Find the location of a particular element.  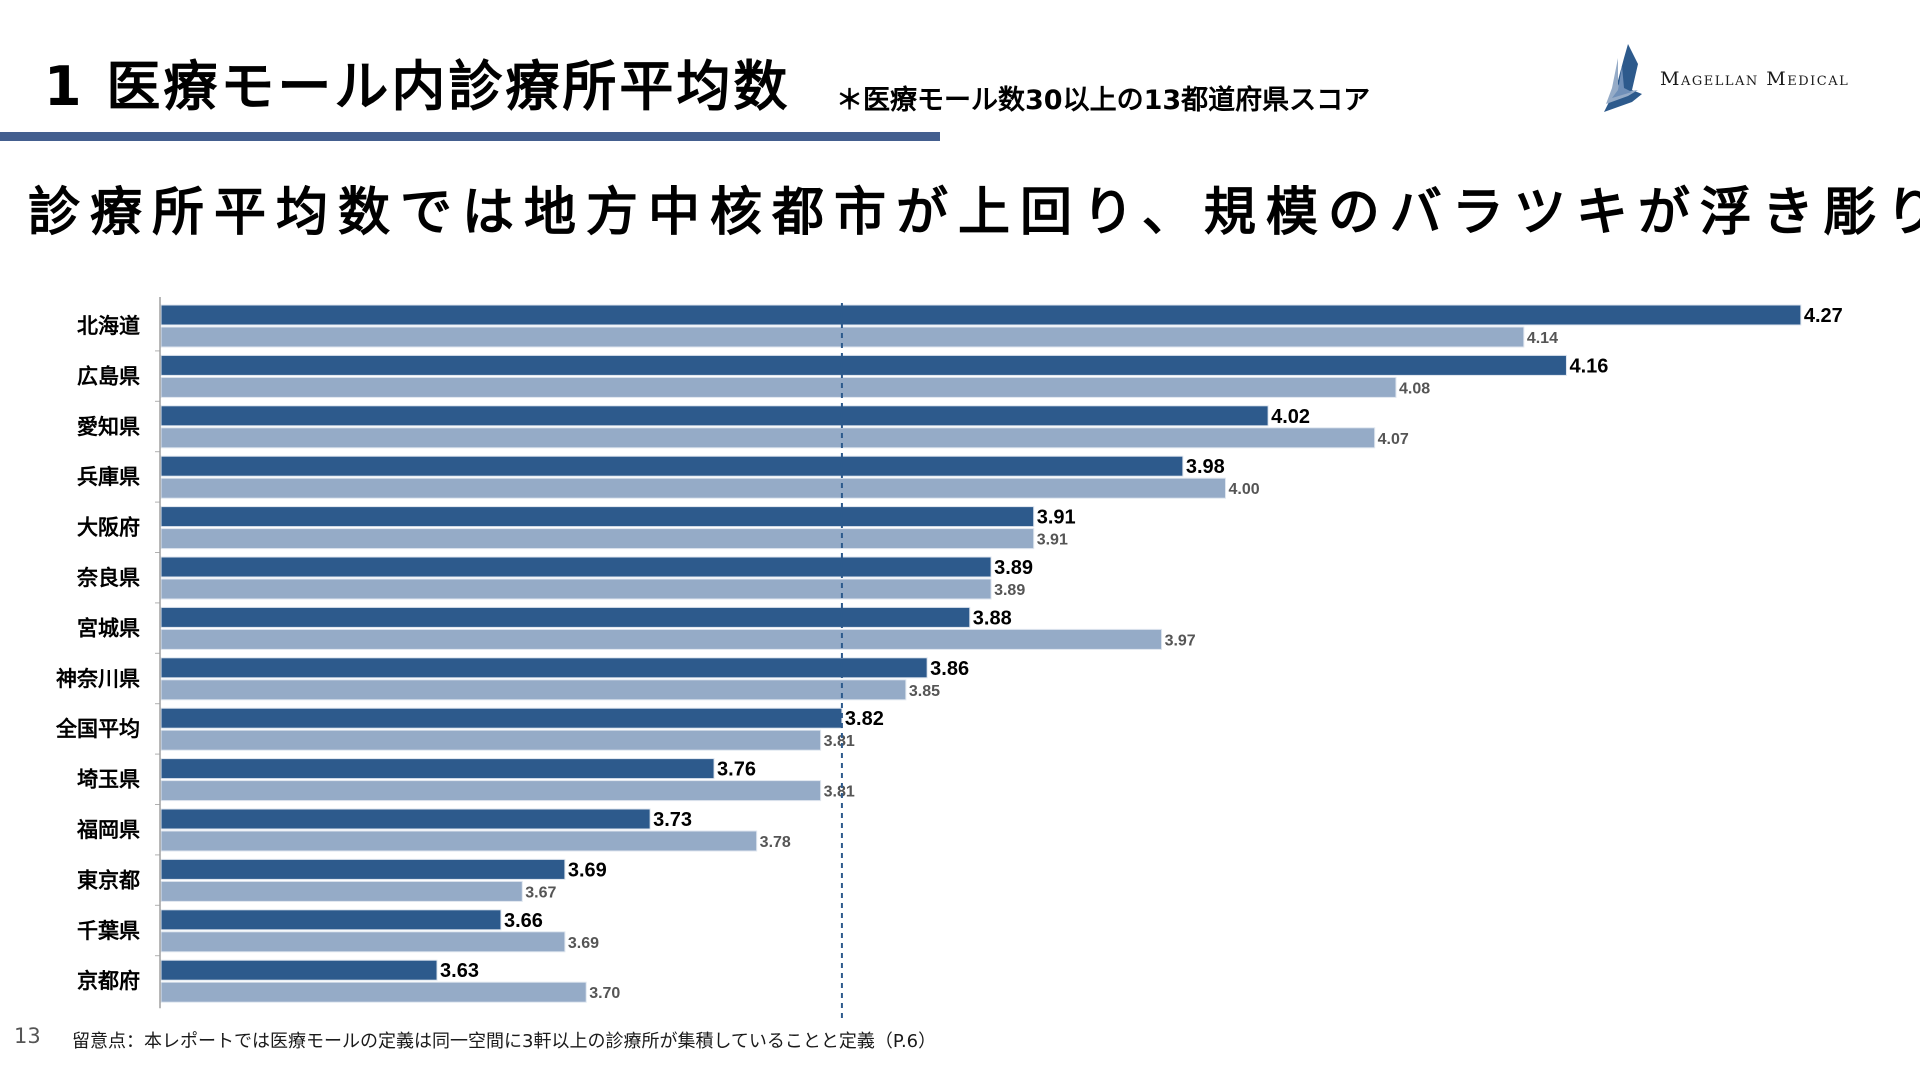

value-label-secondary: 4.00 is located at coordinates (1244, 489).